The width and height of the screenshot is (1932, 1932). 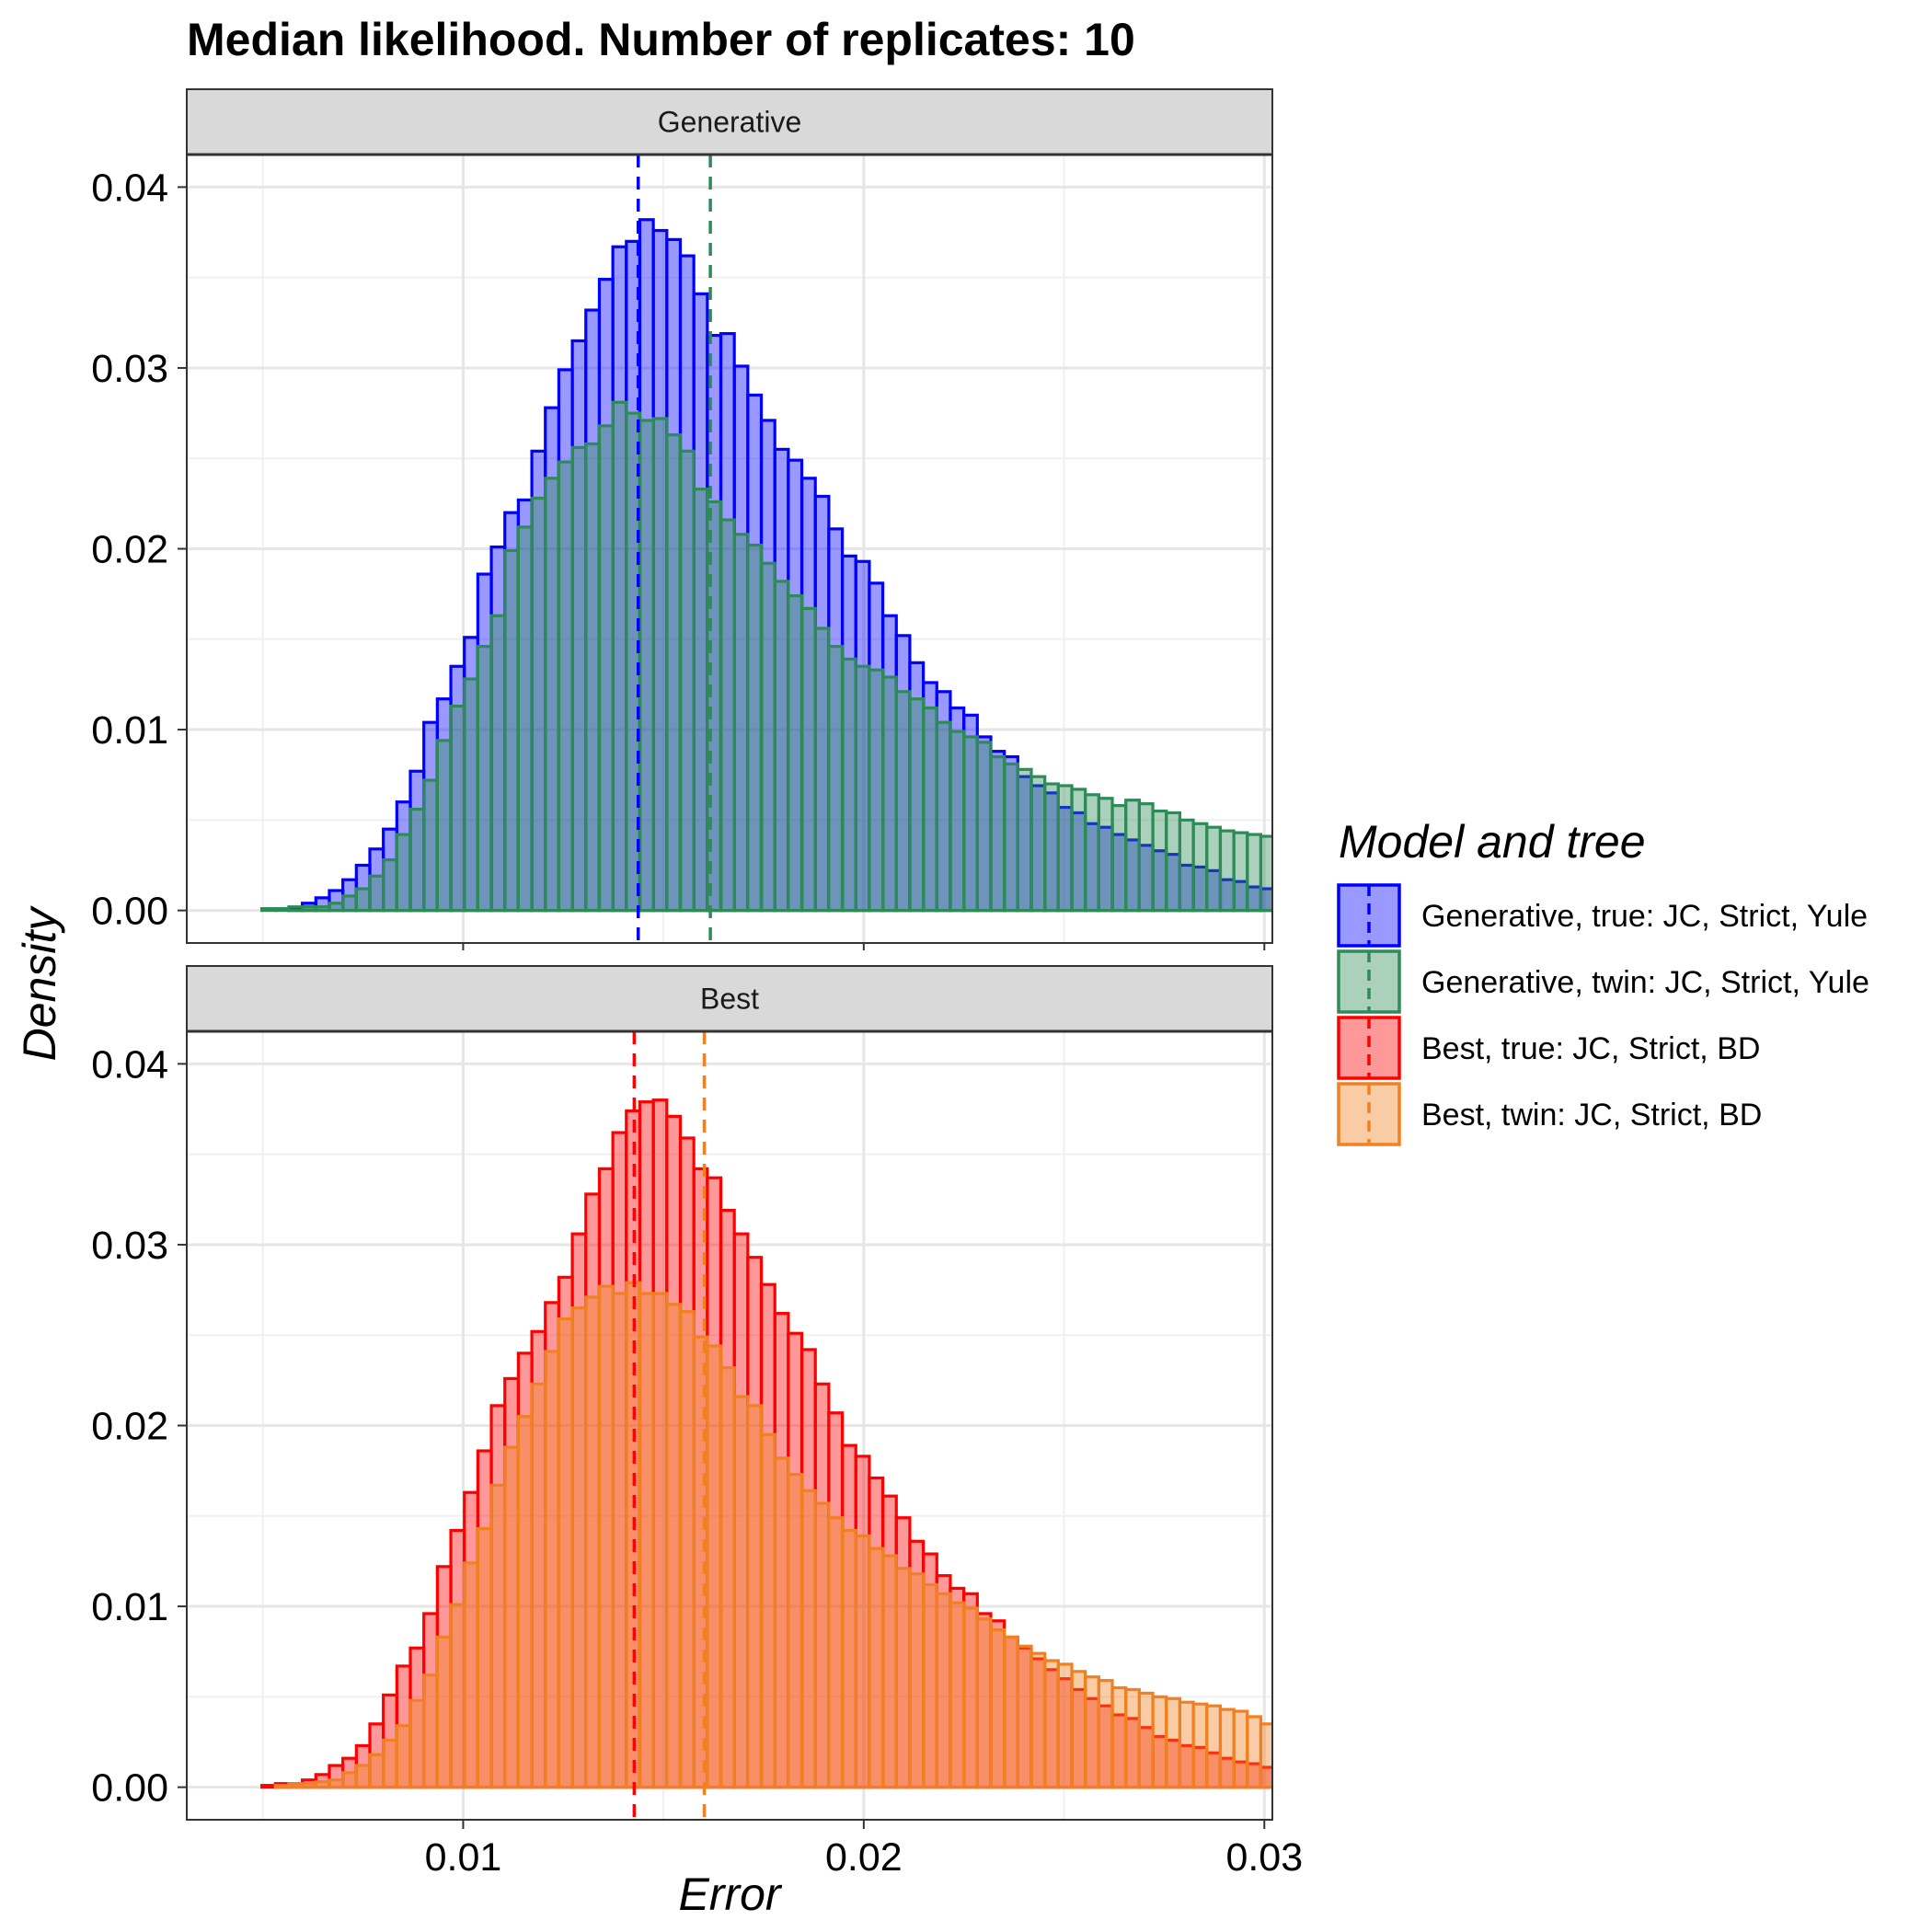 I want to click on facet-strip-label: Generative, so click(x=730, y=122).